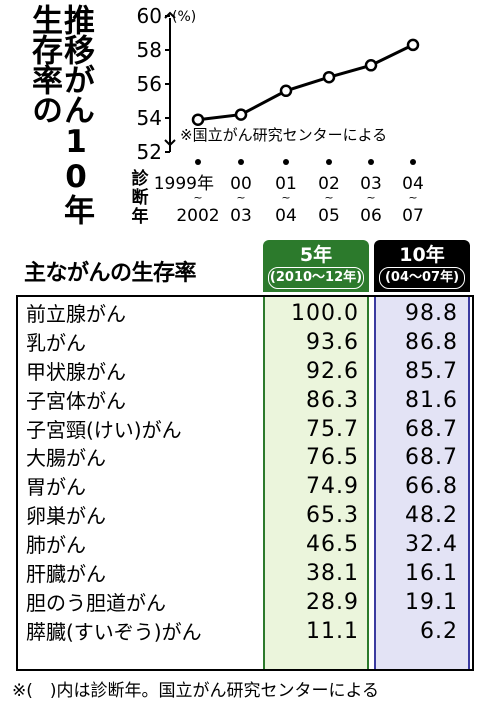 Image resolution: width=480 pixels, height=702 pixels. What do you see at coordinates (371, 184) in the screenshot?
I see `x-tick-label-start: 03` at bounding box center [371, 184].